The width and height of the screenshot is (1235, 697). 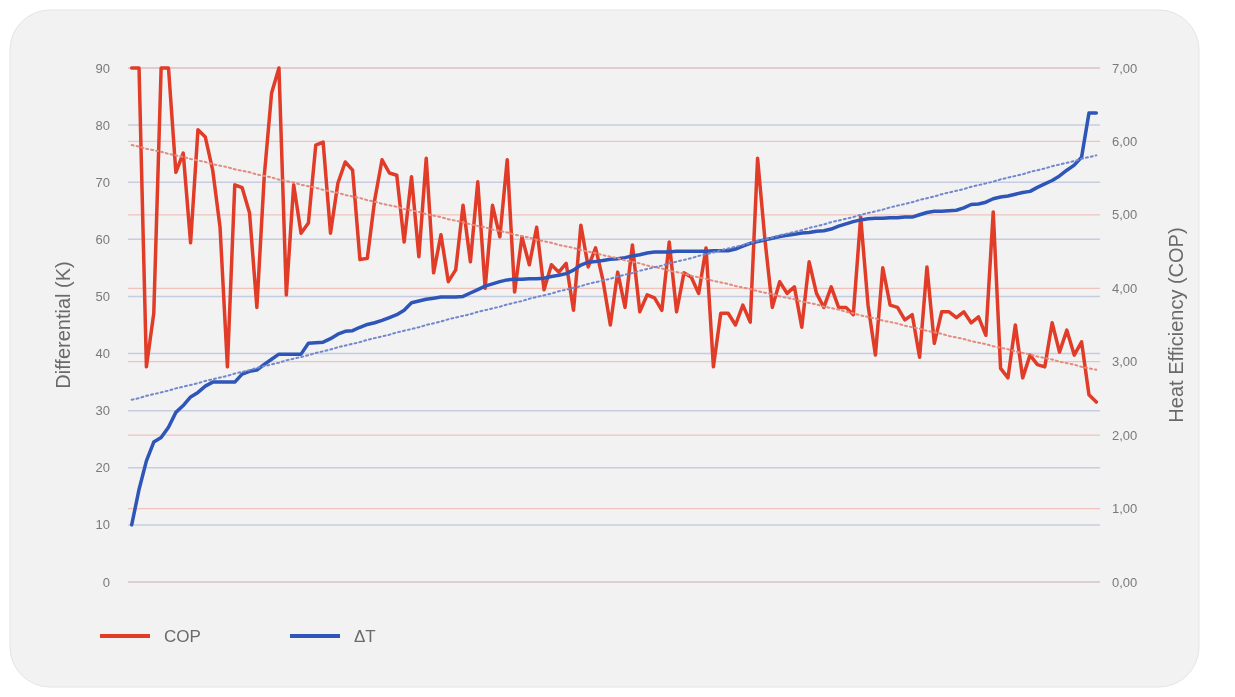 I want to click on y2-tick-label: 1,00, so click(x=1125, y=509).